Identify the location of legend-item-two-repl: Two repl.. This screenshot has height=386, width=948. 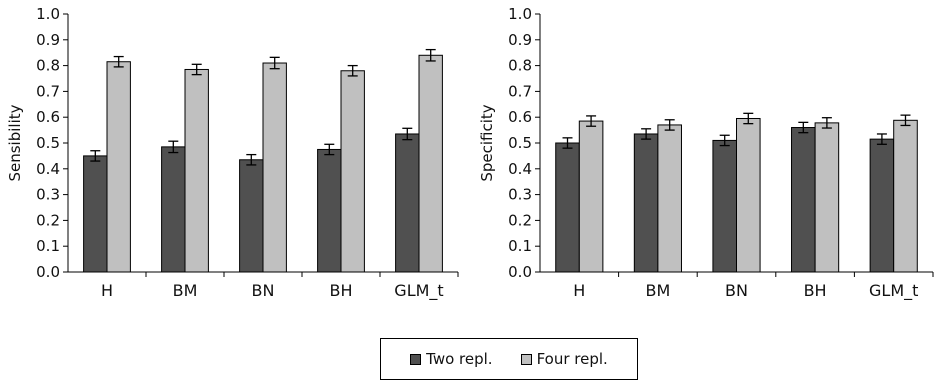
(451, 359).